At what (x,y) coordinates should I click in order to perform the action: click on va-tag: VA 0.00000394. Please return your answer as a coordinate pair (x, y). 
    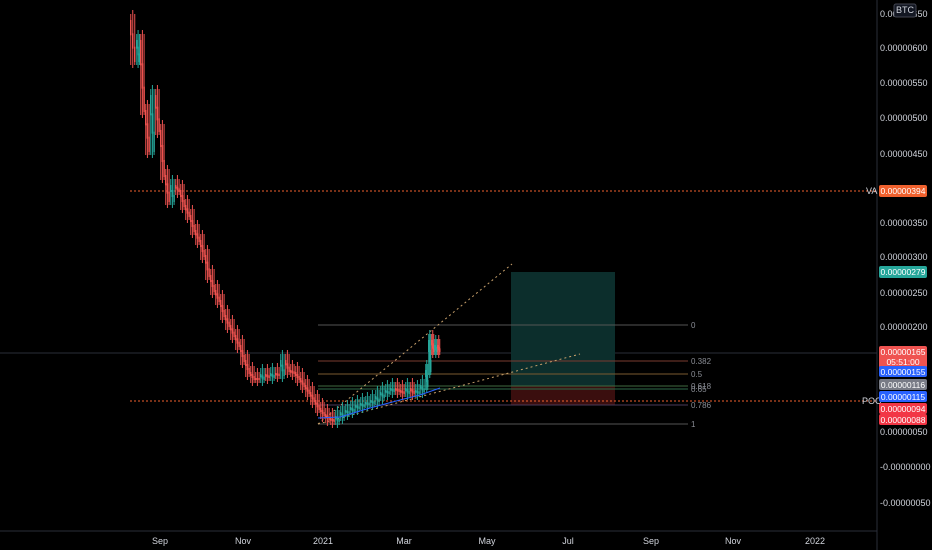
    Looking at the image, I should click on (896, 191).